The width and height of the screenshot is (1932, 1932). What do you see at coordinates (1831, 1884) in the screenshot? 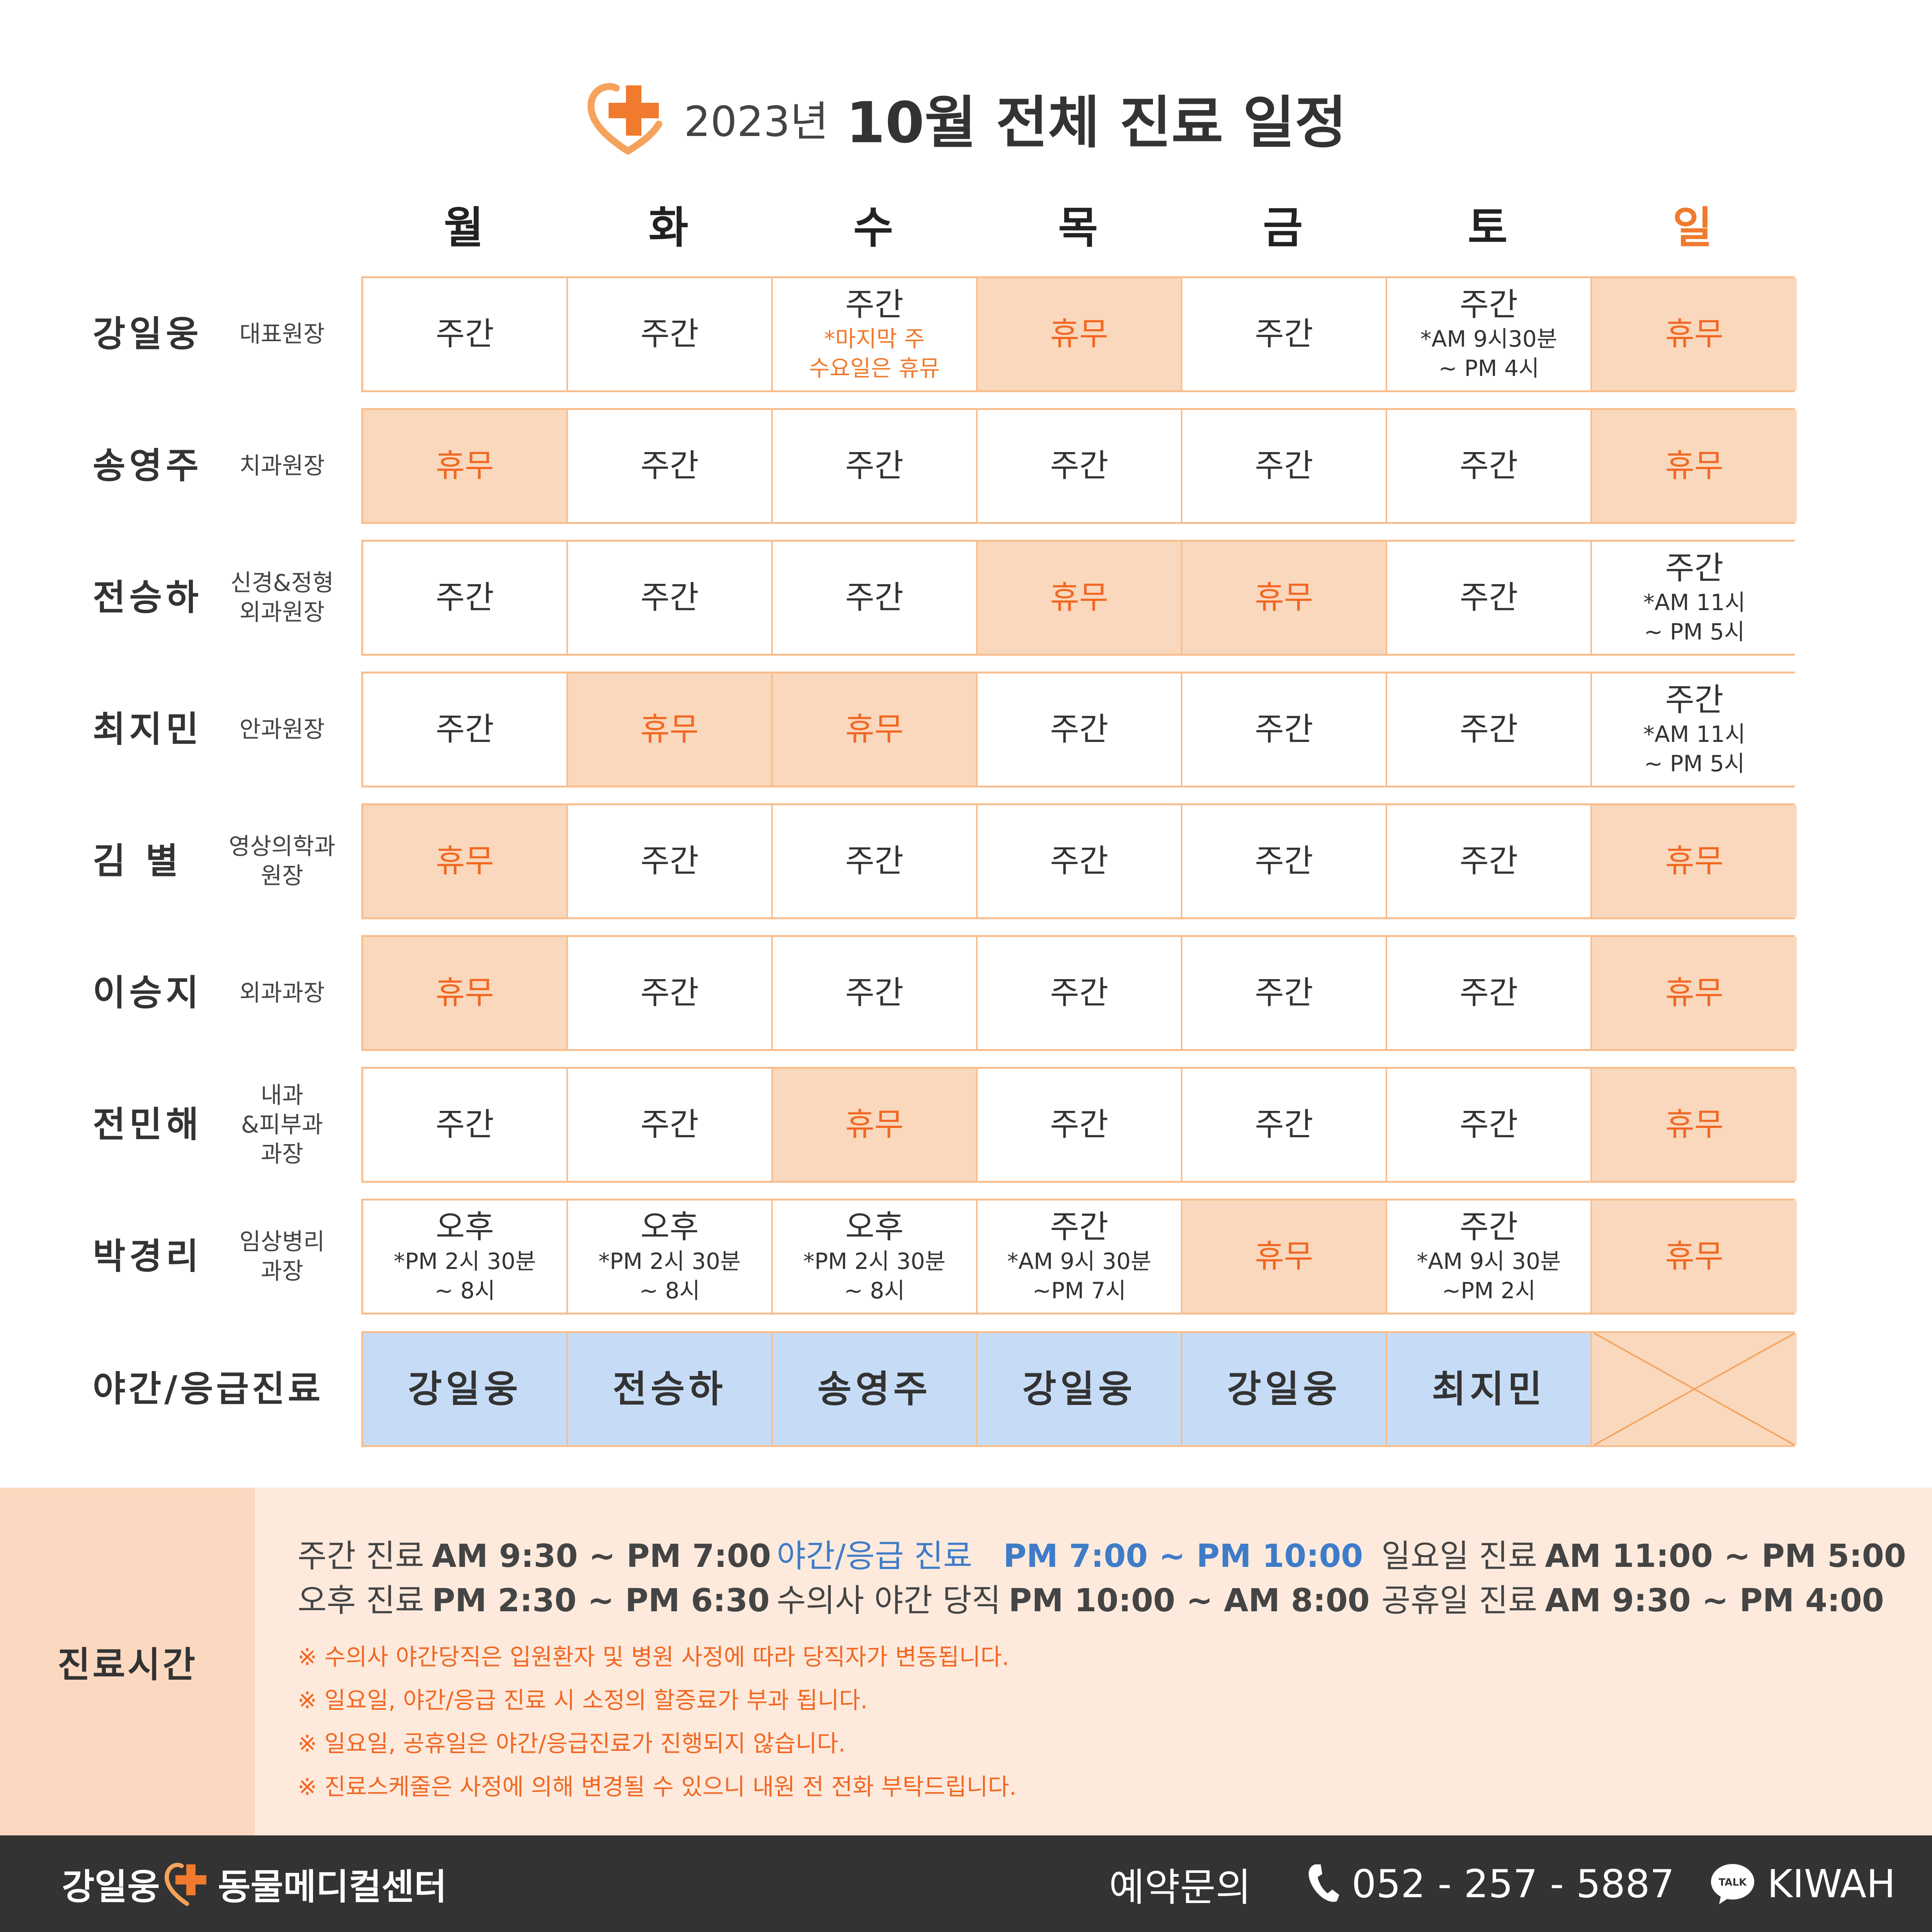
I see `kakao-id: KIWAH` at bounding box center [1831, 1884].